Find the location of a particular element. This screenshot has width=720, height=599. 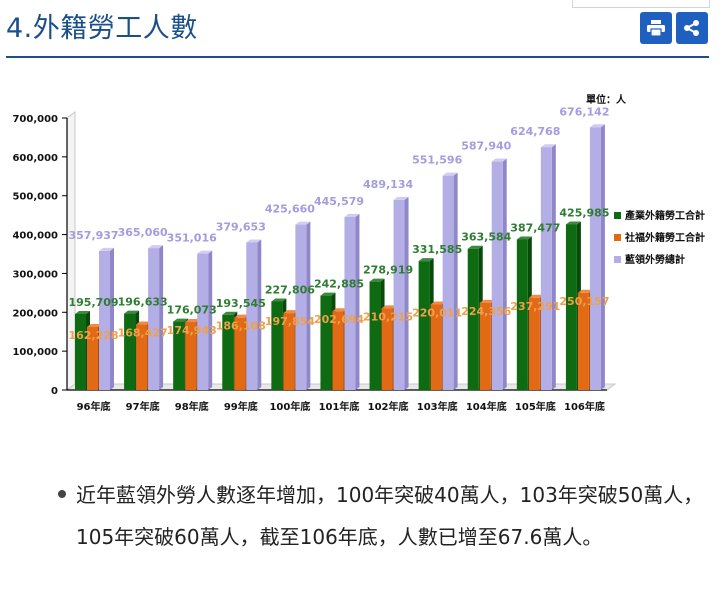

data-label: 363,584 is located at coordinates (486, 237).